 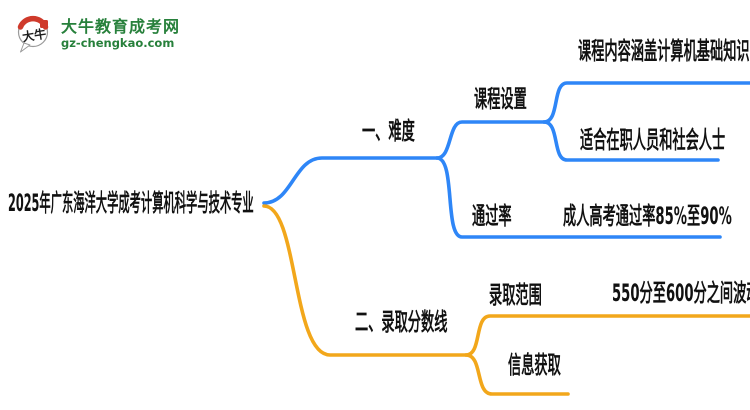 What do you see at coordinates (365, 280) in the screenshot?
I see `line-root-to-admission-score` at bounding box center [365, 280].